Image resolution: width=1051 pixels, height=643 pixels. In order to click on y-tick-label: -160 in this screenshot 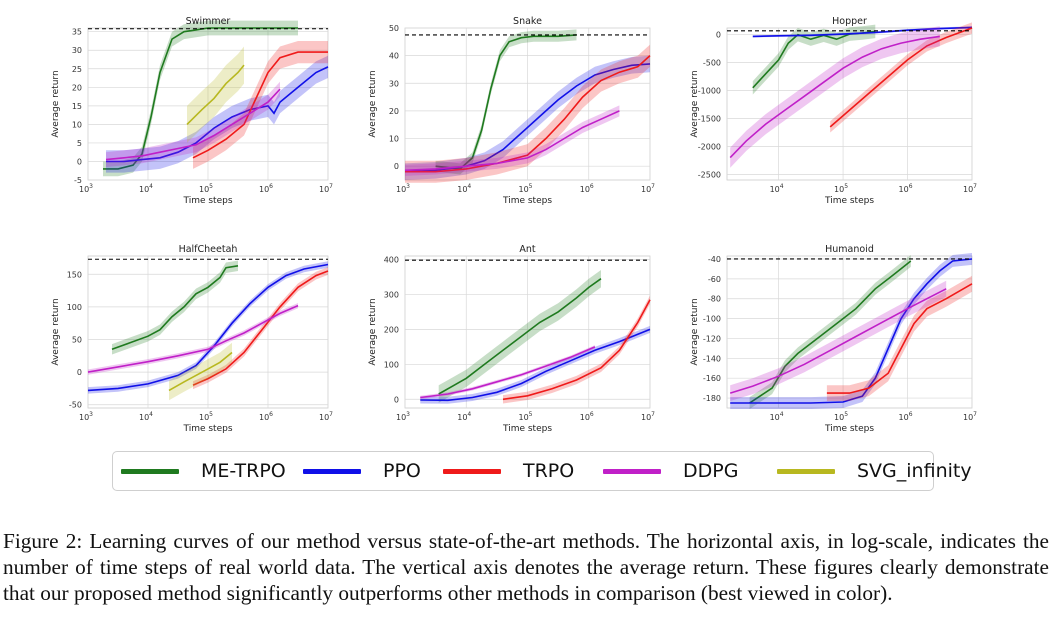, I will do `click(712, 378)`.